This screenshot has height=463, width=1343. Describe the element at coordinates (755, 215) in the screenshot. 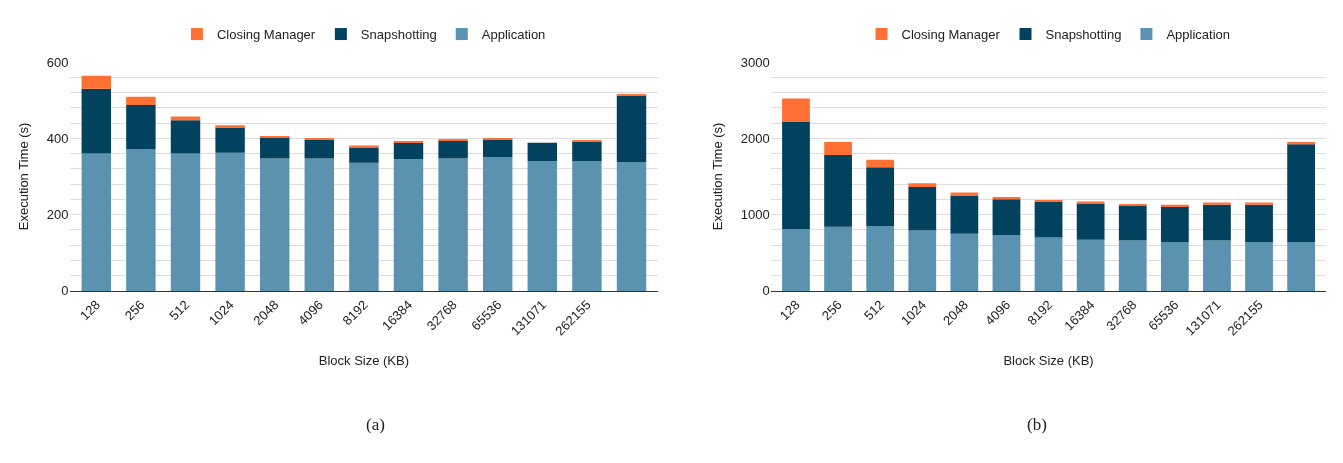

I see `y-tick-label: 1000` at that location.